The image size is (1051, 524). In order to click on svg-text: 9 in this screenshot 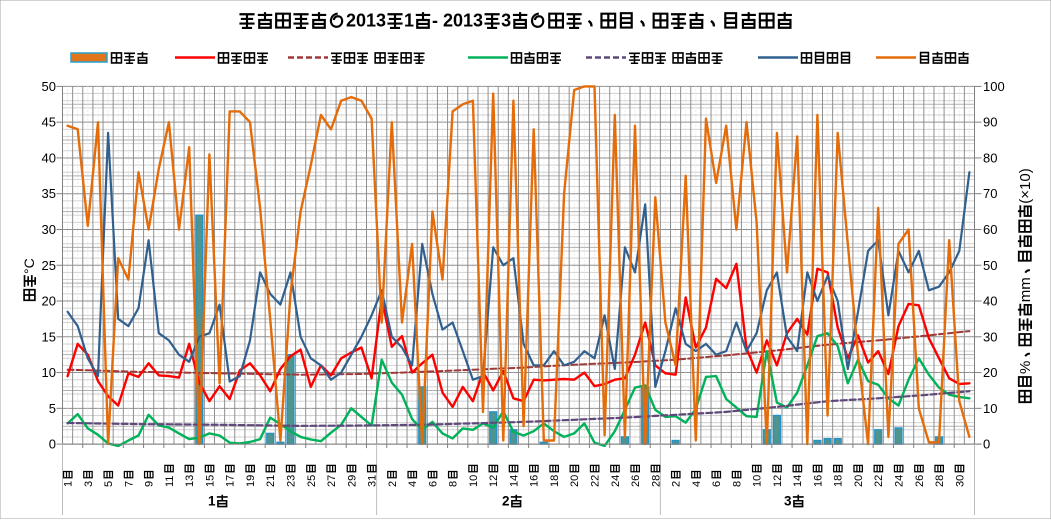, I will do `click(150, 484)`.